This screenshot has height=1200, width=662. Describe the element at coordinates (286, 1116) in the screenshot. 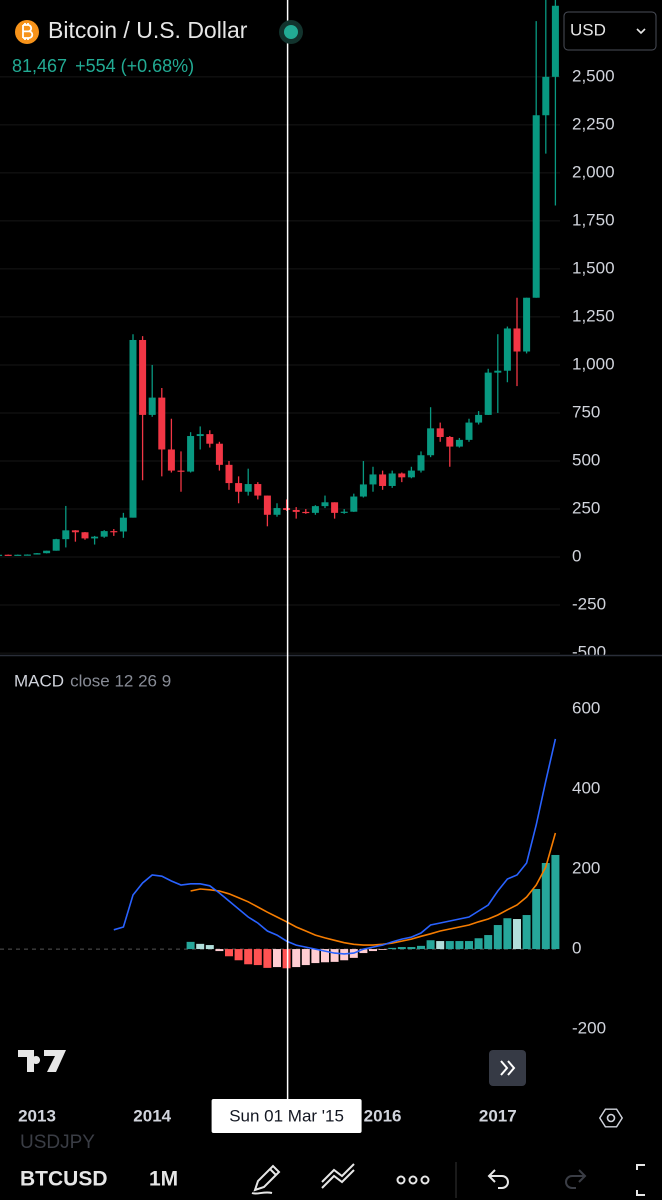

I see `crosshair-label-box` at that location.